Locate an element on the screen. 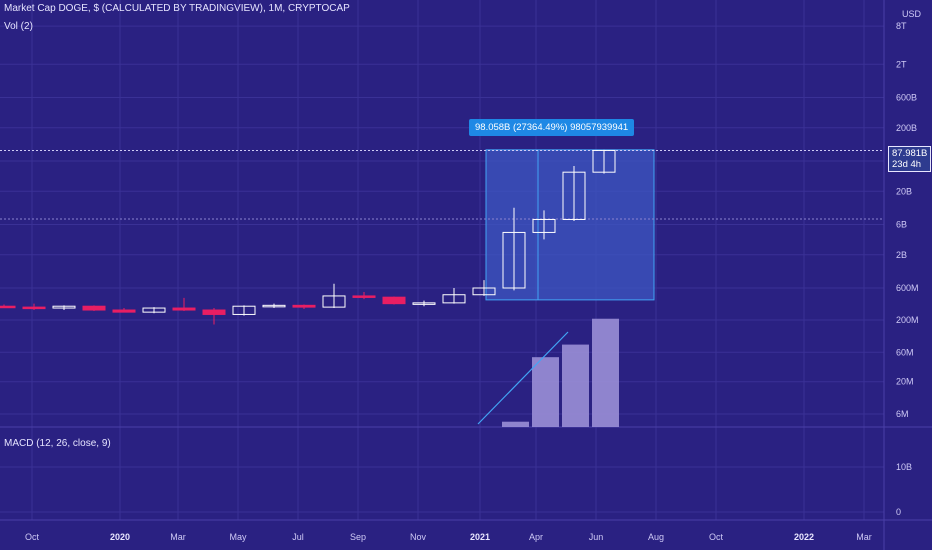 Image resolution: width=932 pixels, height=550 pixels. bar-countdown: 23d 4h is located at coordinates (907, 164).